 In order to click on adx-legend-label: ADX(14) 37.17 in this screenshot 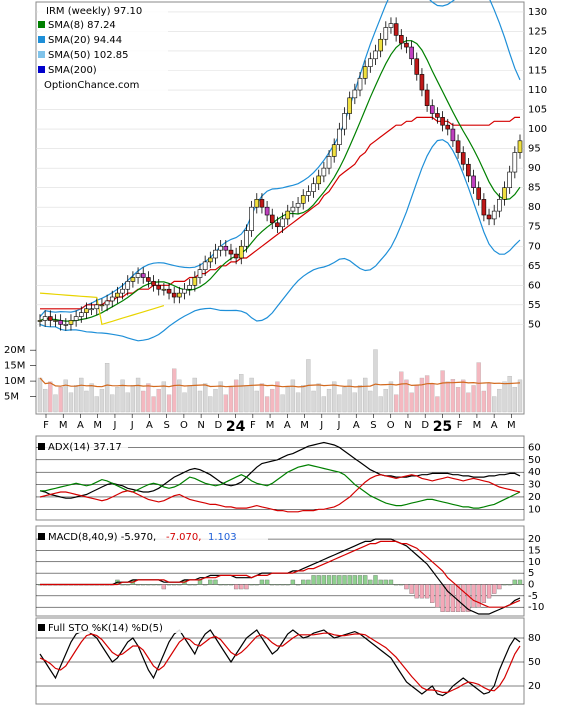, I will do `click(85, 447)`.